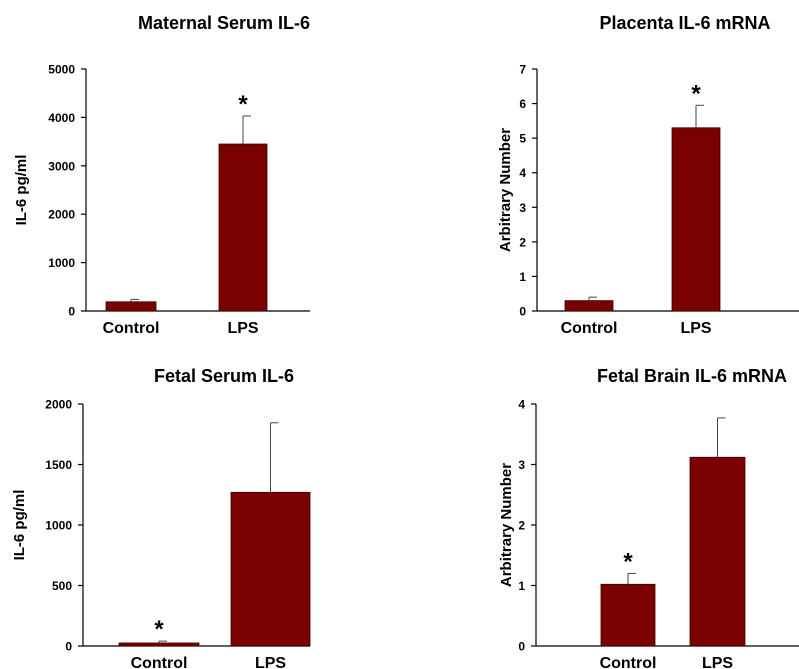 The image size is (799, 669). What do you see at coordinates (58, 465) in the screenshot?
I see `y-tick-label: 1500` at bounding box center [58, 465].